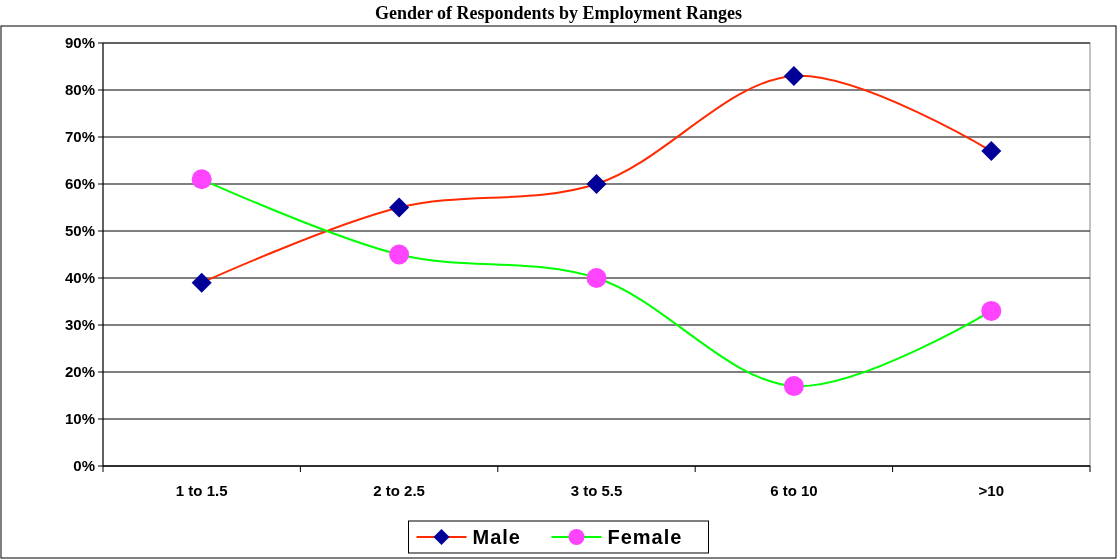  I want to click on y-tick-label: 0%, so click(84, 466).